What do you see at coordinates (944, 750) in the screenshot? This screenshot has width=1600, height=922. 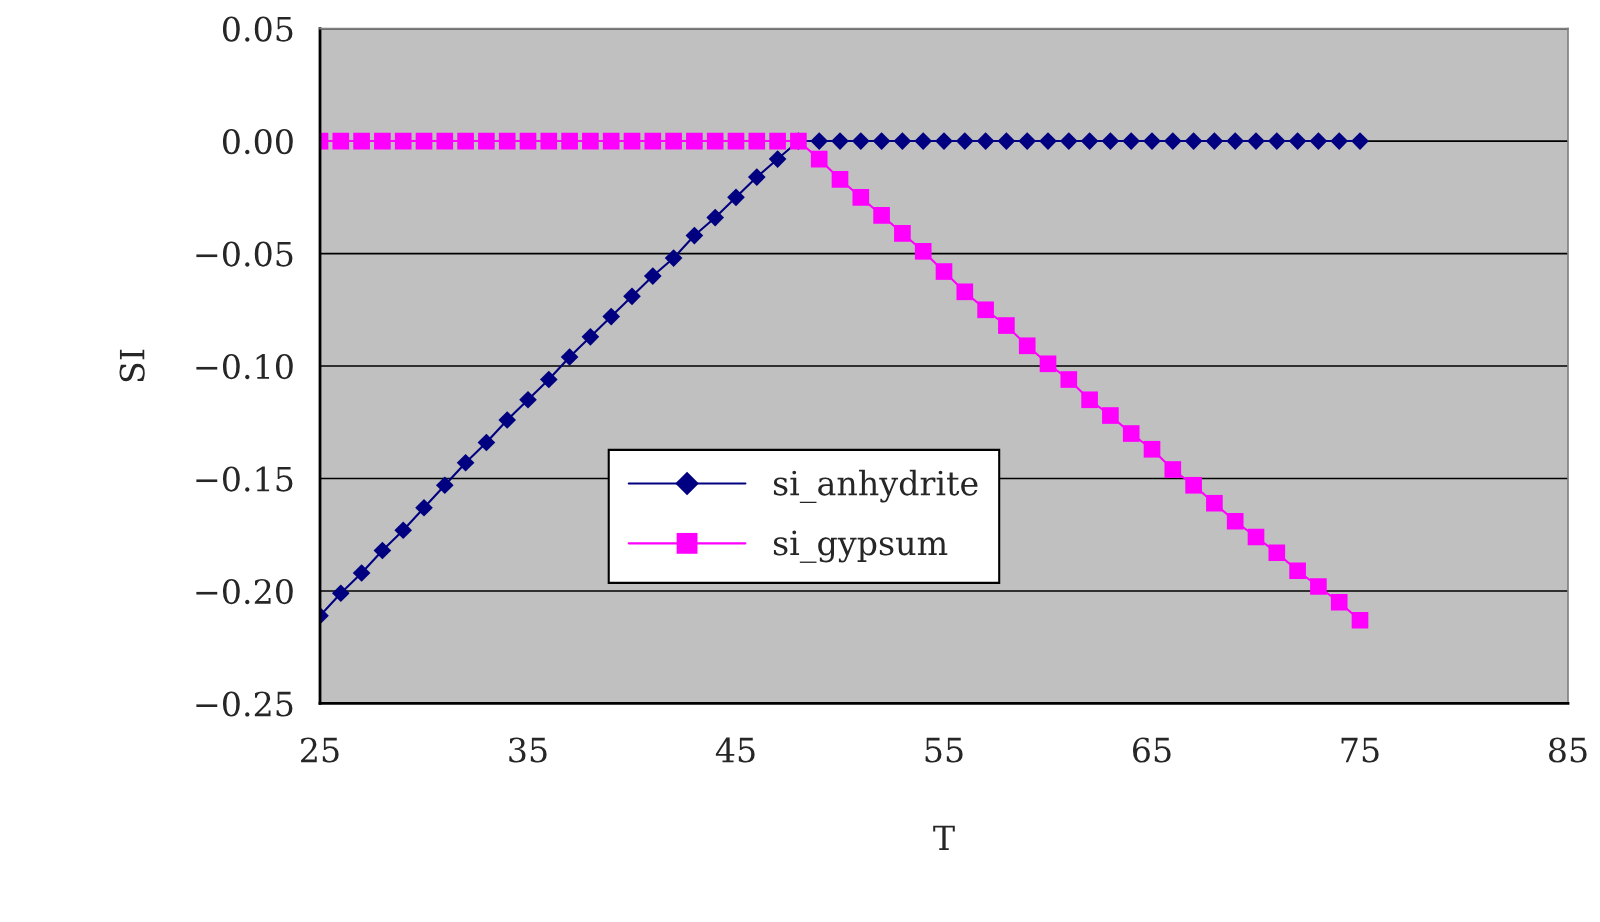 I see `x-tick-label: 55` at bounding box center [944, 750].